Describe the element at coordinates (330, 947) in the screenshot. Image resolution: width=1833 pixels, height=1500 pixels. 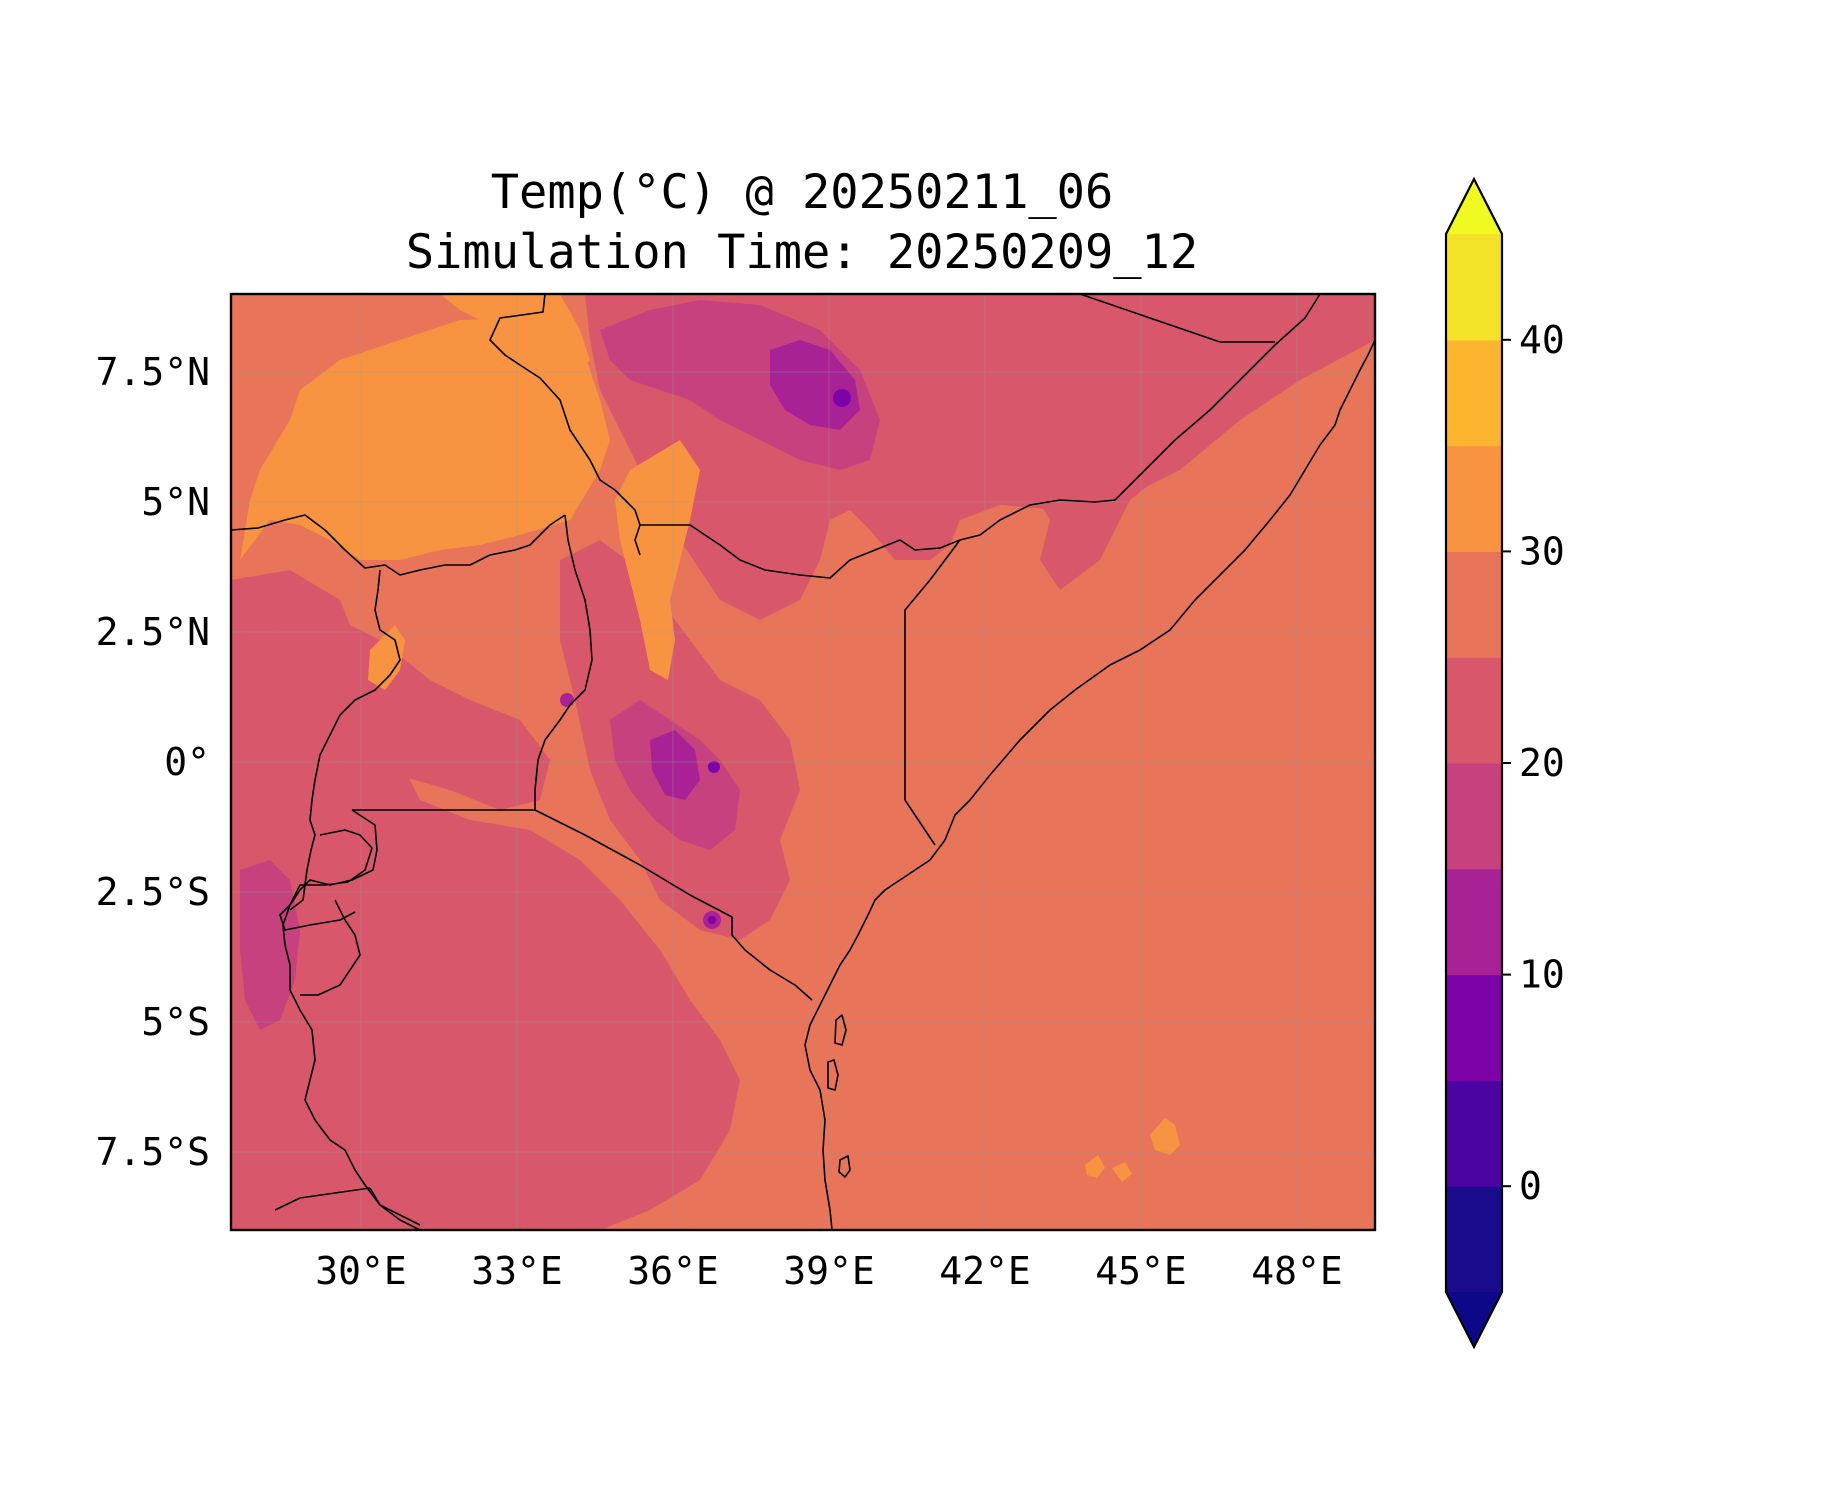
I see `border-burundi-tz` at that location.